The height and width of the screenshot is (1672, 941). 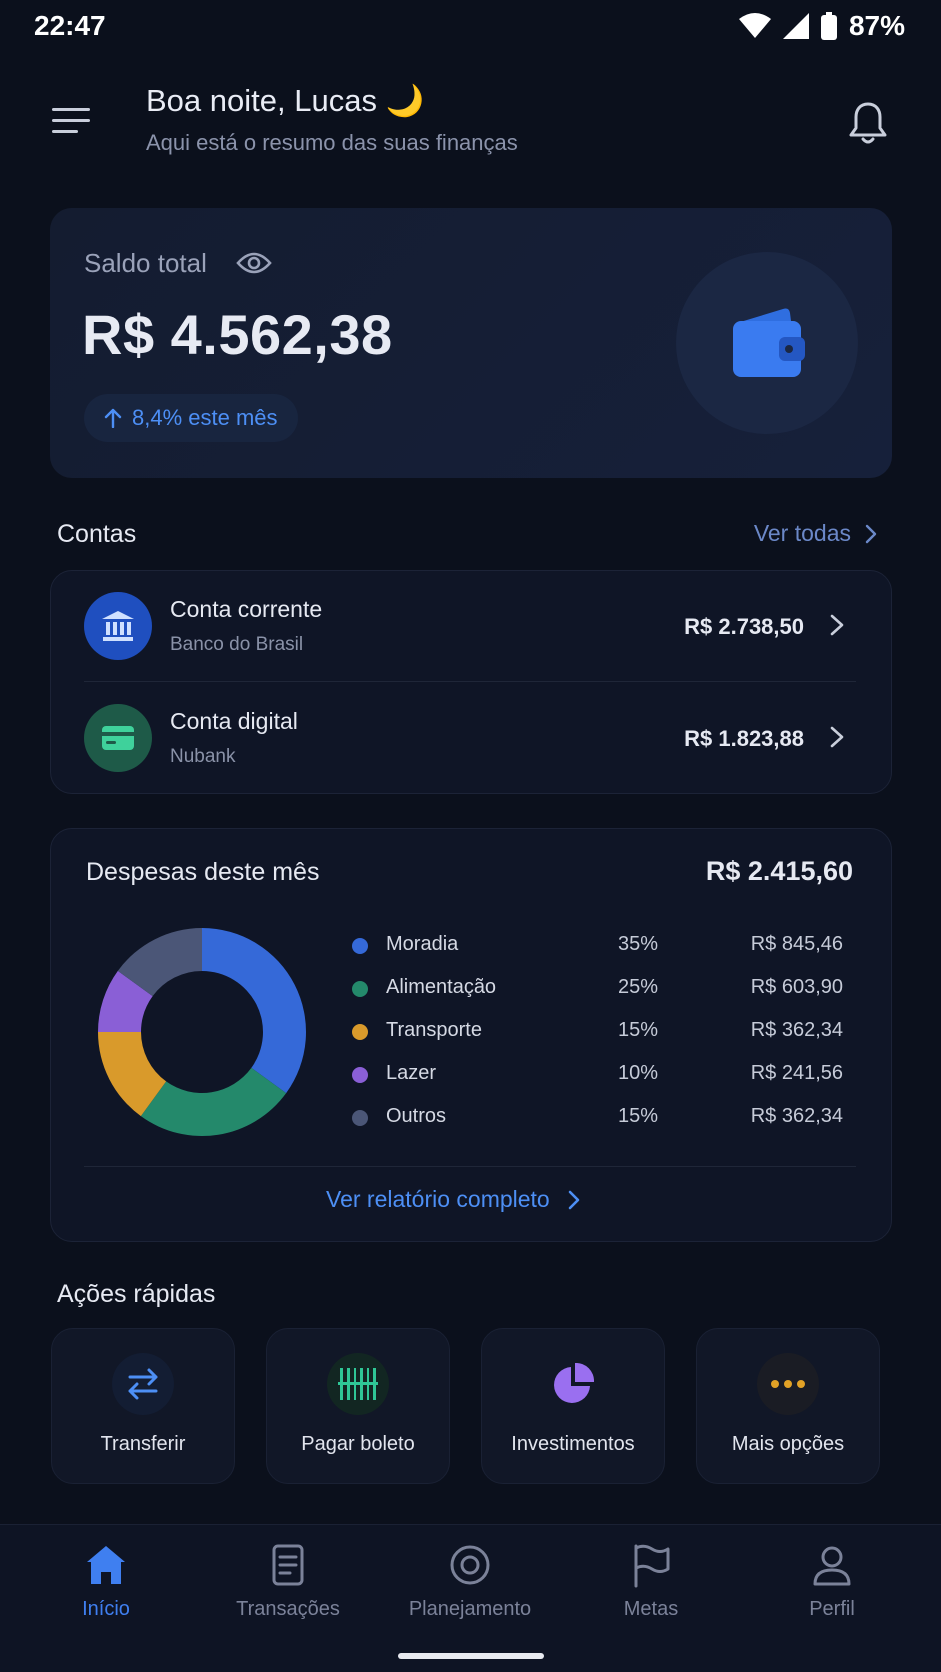 What do you see at coordinates (470, 1609) in the screenshot?
I see `nav-label: Planejamento` at bounding box center [470, 1609].